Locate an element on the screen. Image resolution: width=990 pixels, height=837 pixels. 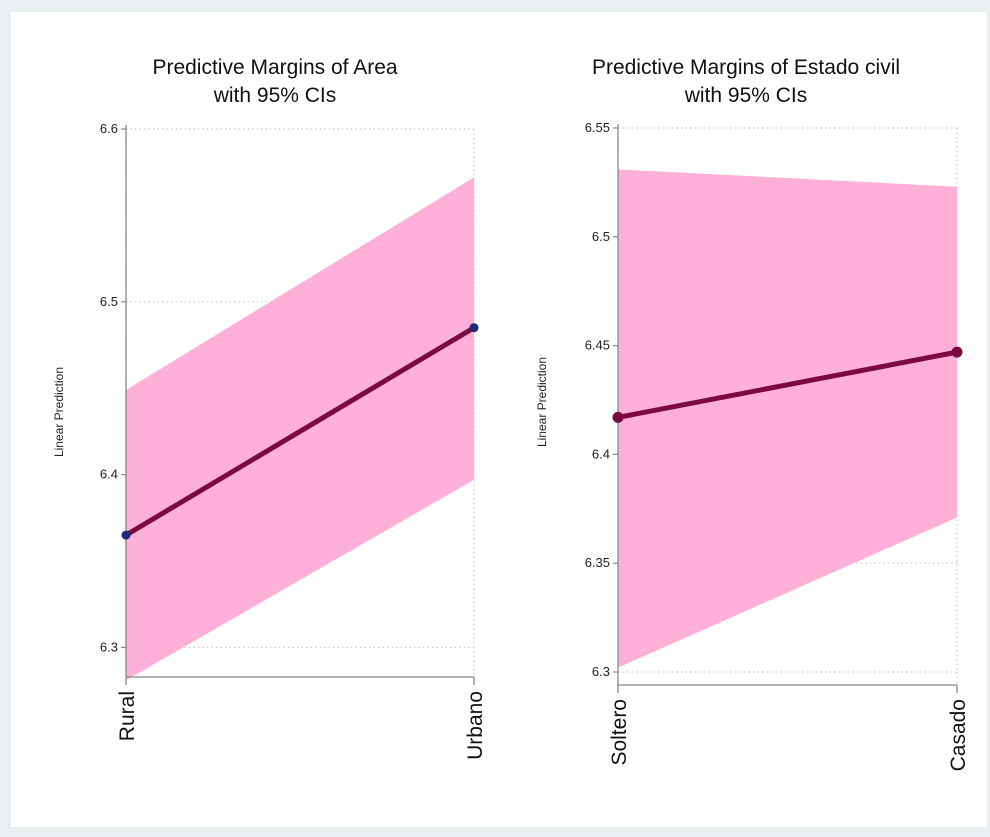
y-tick-label: 6.6 is located at coordinates (109, 128).